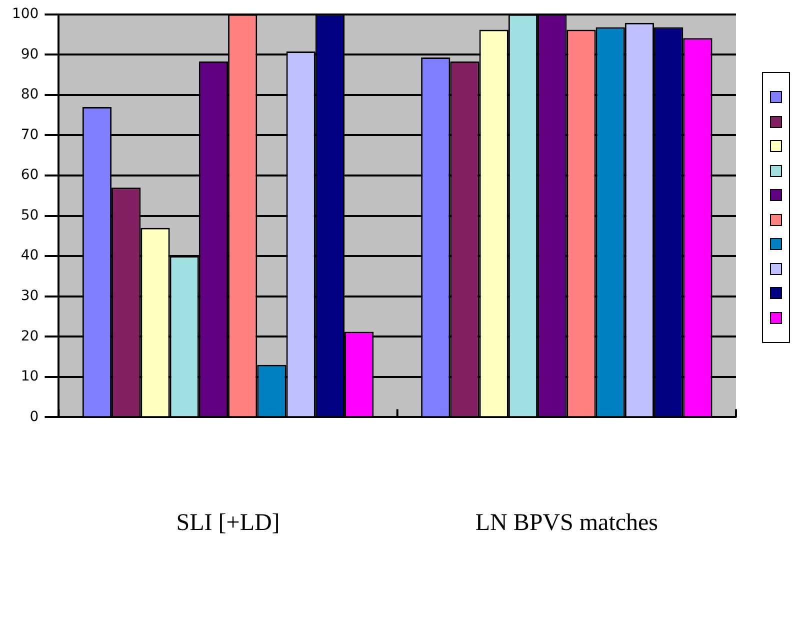 The width and height of the screenshot is (794, 644). What do you see at coordinates (29, 256) in the screenshot?
I see `y-tick-label: 40` at bounding box center [29, 256].